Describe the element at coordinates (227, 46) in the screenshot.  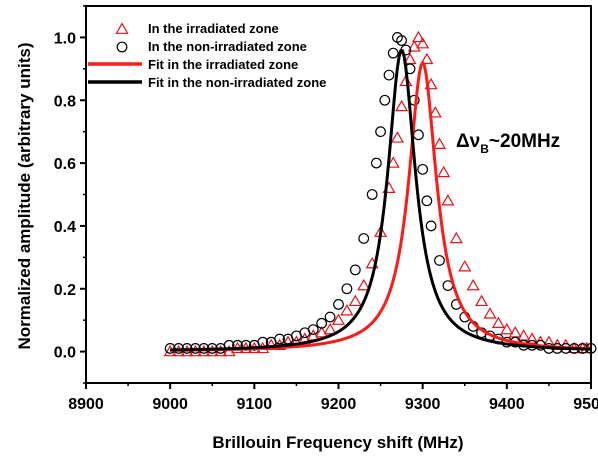
I see `legend-label: In the non-irradiated zone` at that location.